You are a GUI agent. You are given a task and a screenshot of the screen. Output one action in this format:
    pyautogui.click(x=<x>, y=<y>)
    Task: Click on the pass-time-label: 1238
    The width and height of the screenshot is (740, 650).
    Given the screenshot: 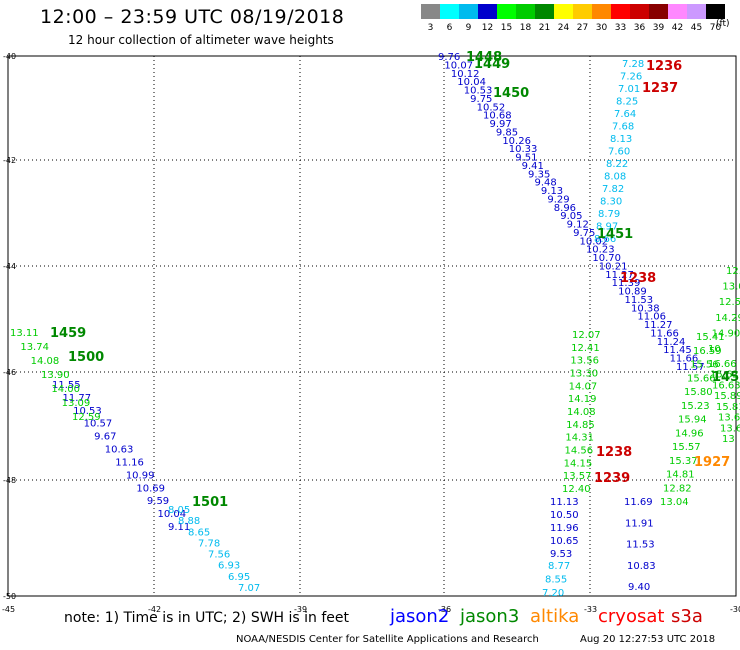 What is the action you would take?
    pyautogui.click(x=614, y=452)
    